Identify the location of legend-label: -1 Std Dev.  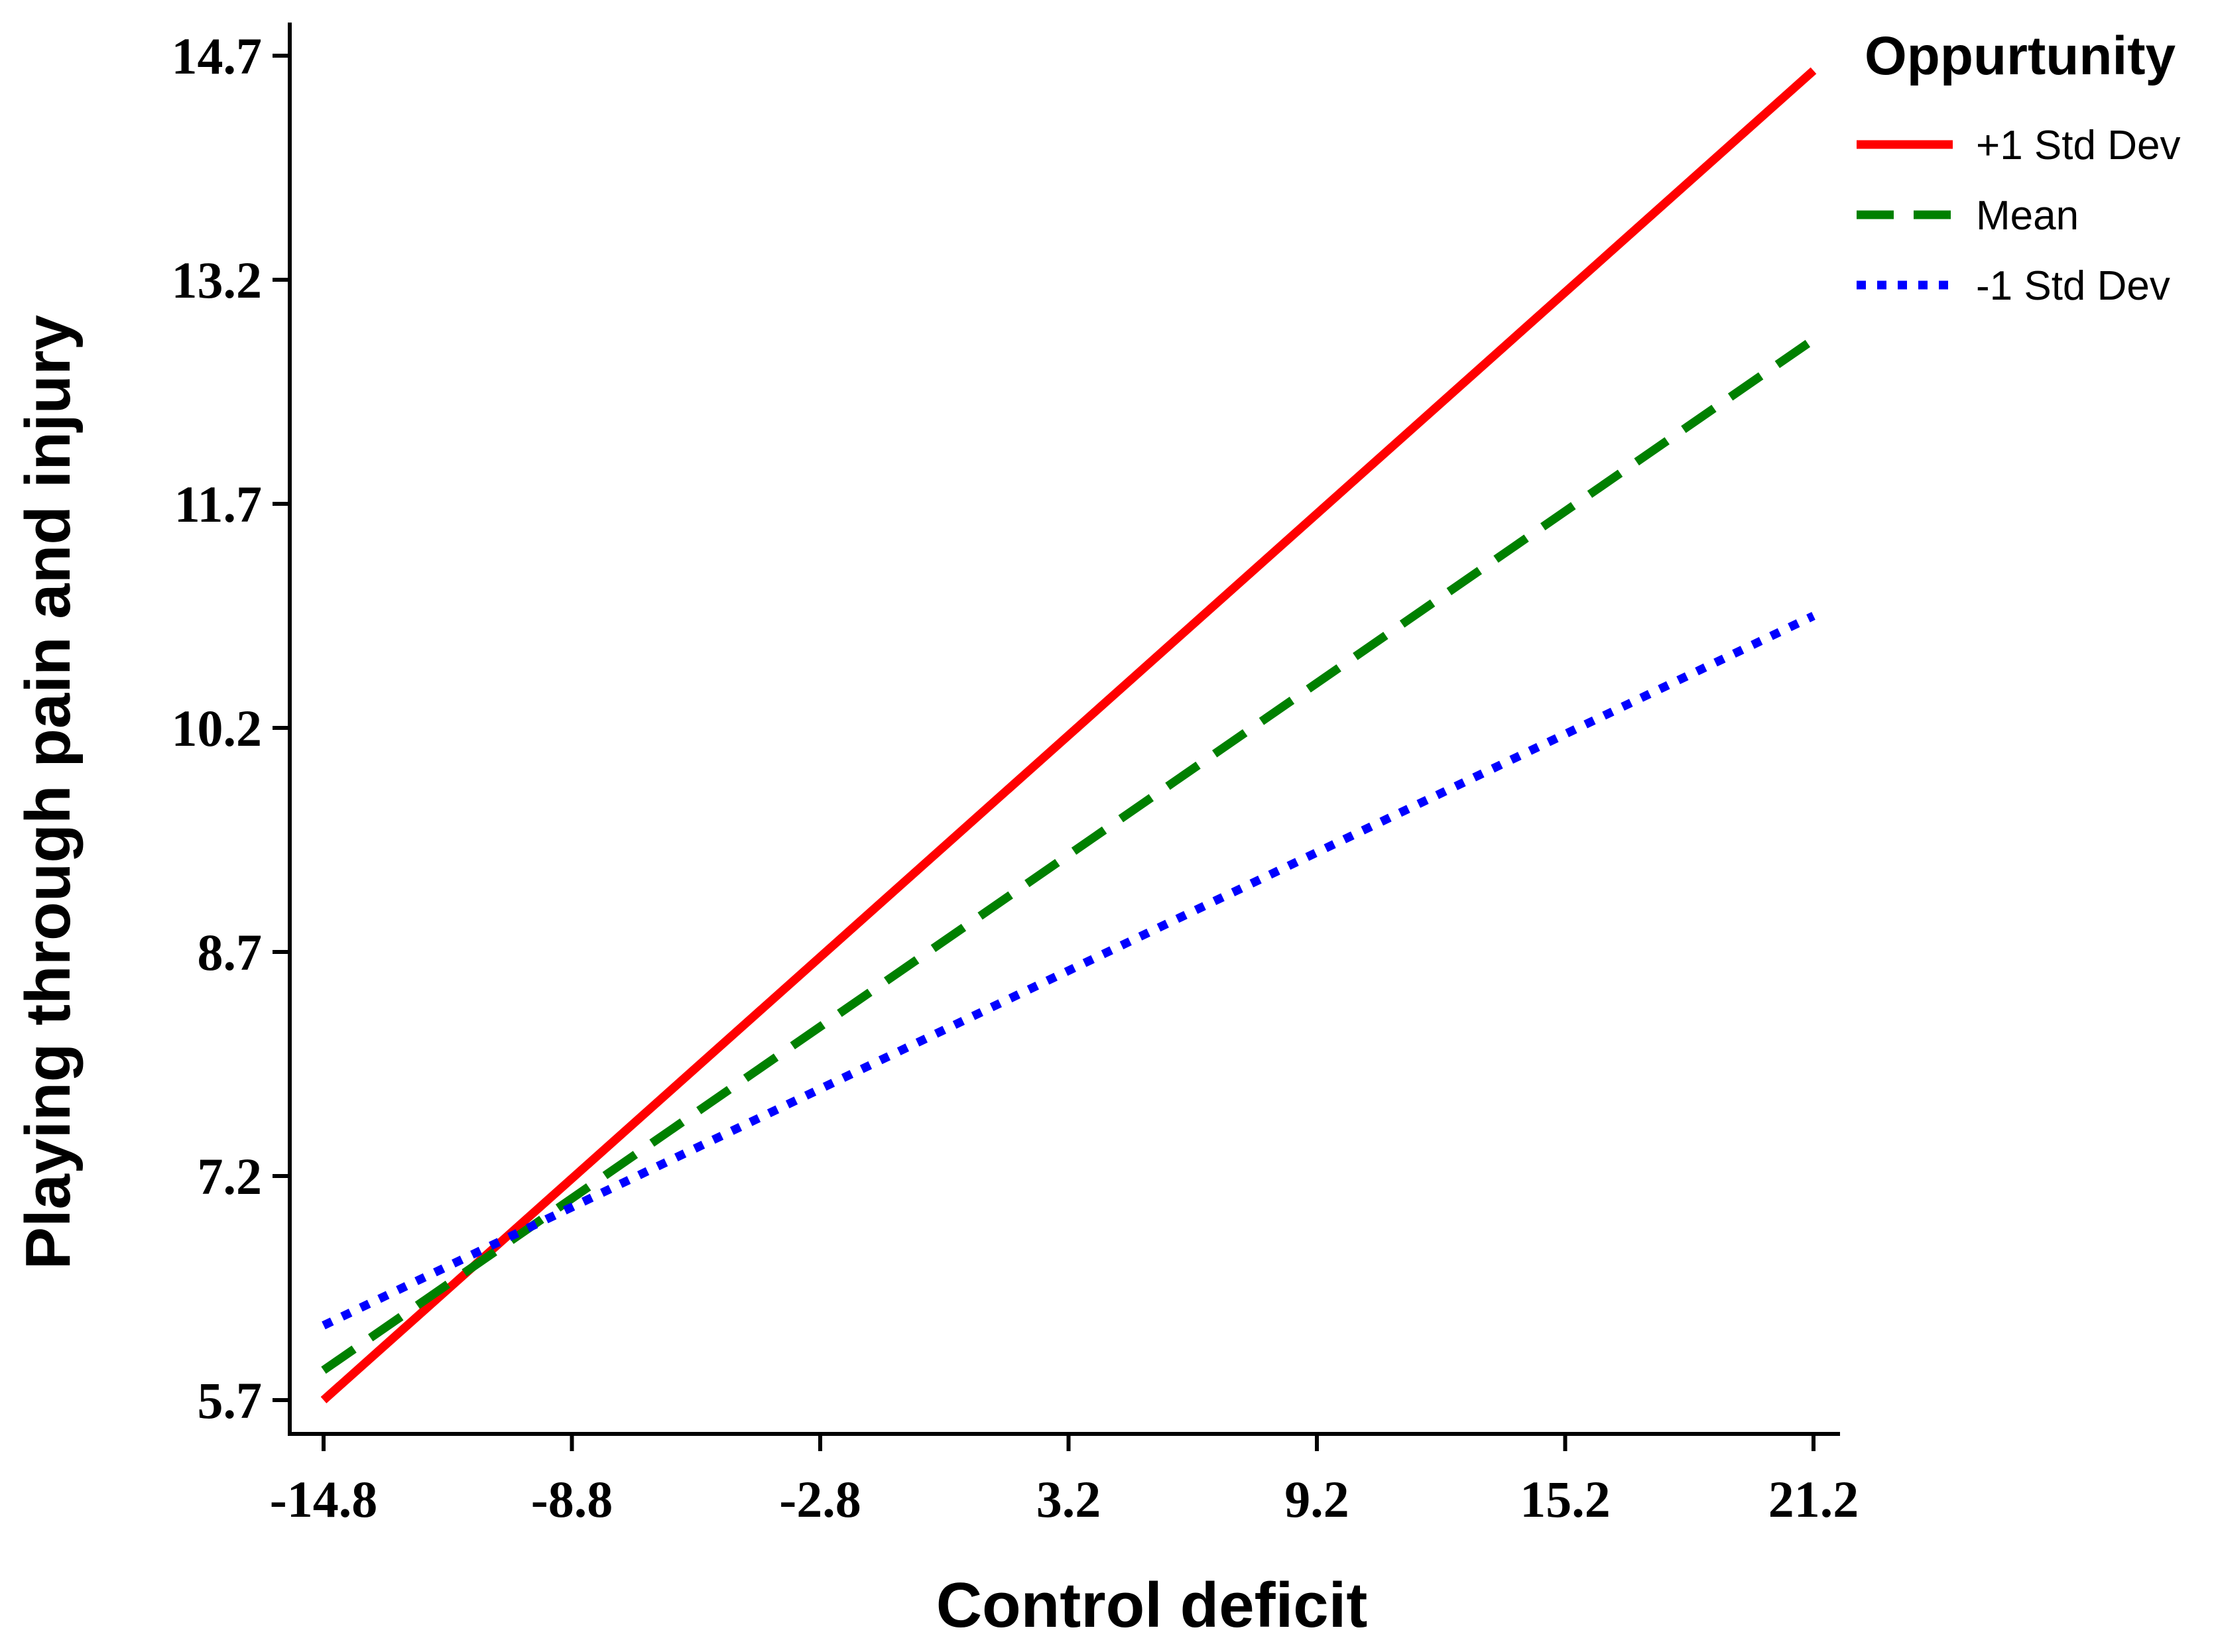
(2073, 286).